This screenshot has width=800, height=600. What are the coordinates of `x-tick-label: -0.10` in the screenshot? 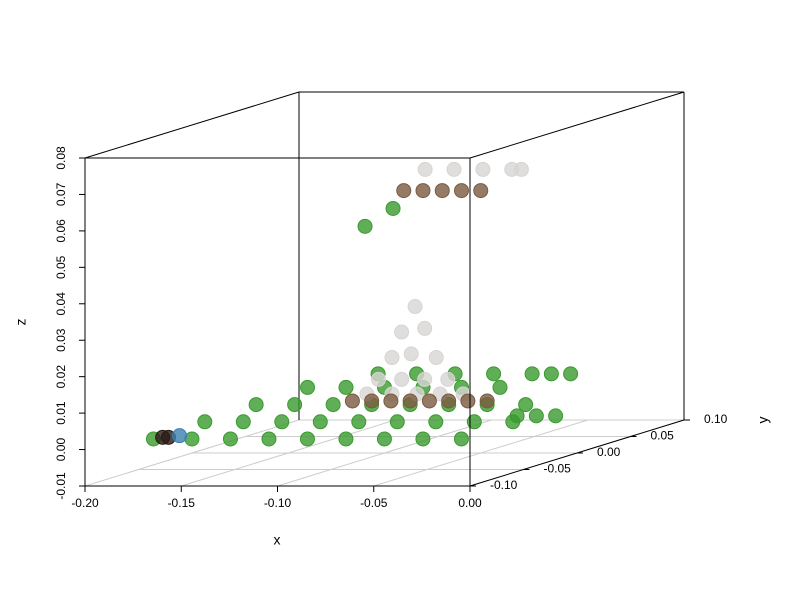 It's located at (278, 503).